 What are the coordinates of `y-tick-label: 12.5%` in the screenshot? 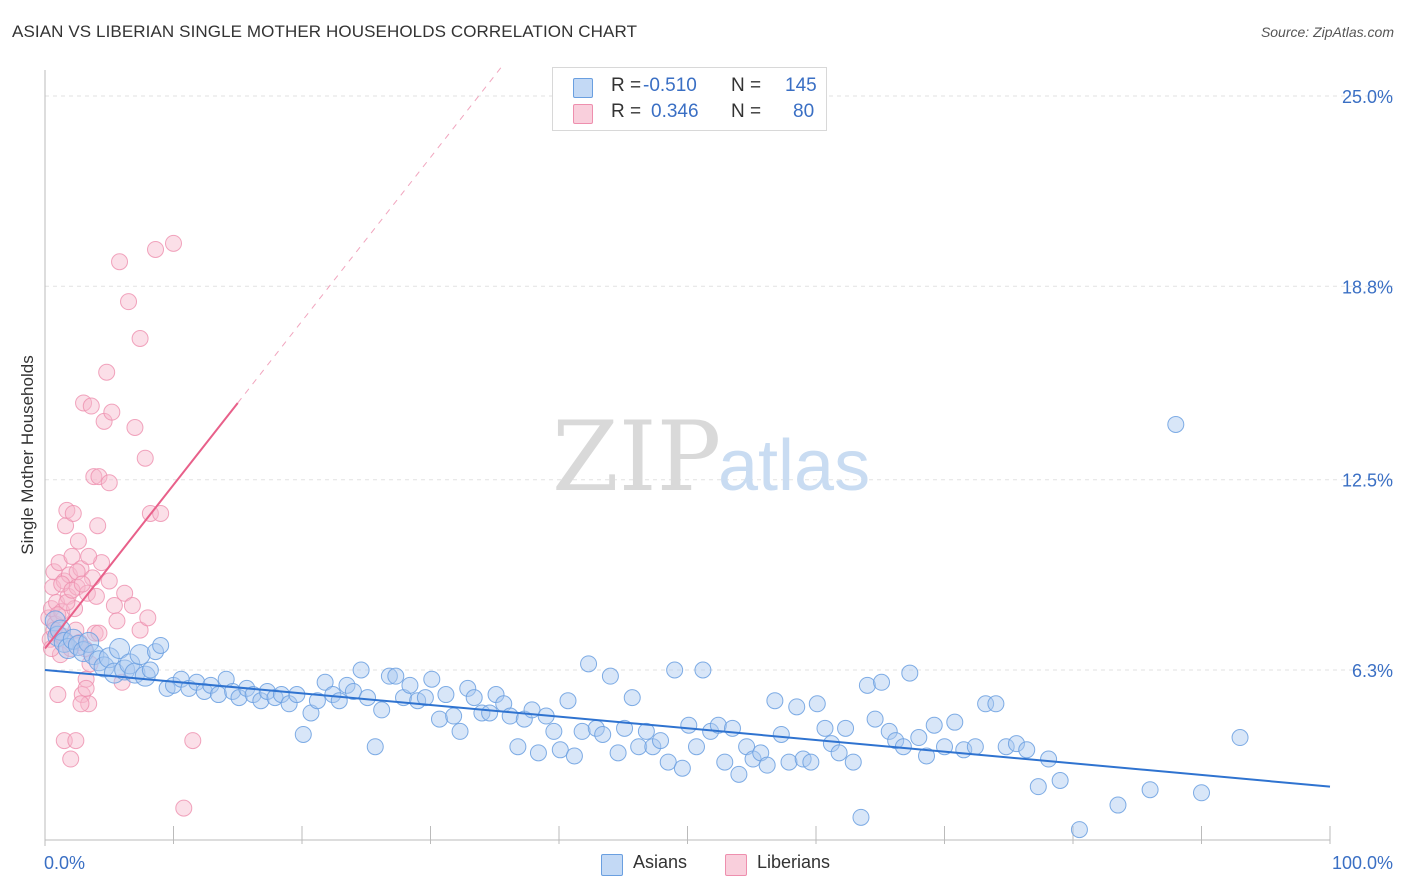 It's located at (1367, 481).